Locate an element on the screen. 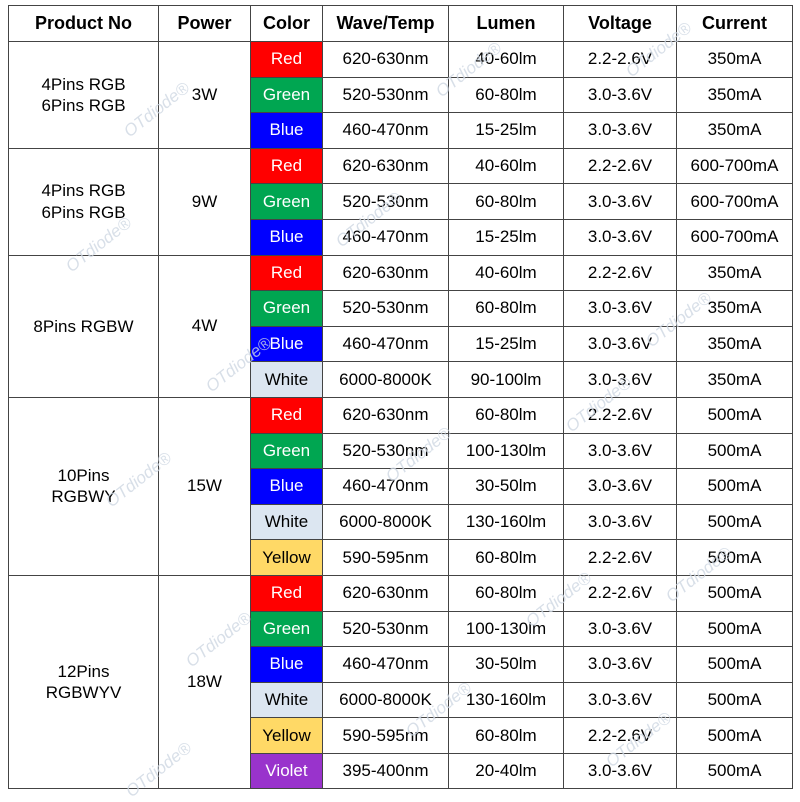 The height and width of the screenshot is (802, 800). product-no-line: RGBWYV is located at coordinates (83, 693).